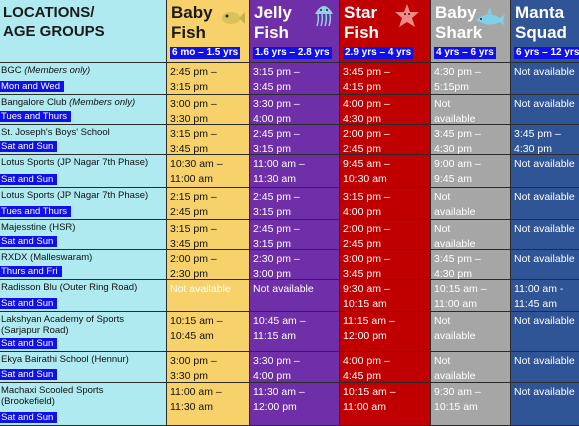 The width and height of the screenshot is (579, 426). Describe the element at coordinates (366, 171) in the screenshot. I see `time-slot: 9:45 am – 10:30 am` at that location.